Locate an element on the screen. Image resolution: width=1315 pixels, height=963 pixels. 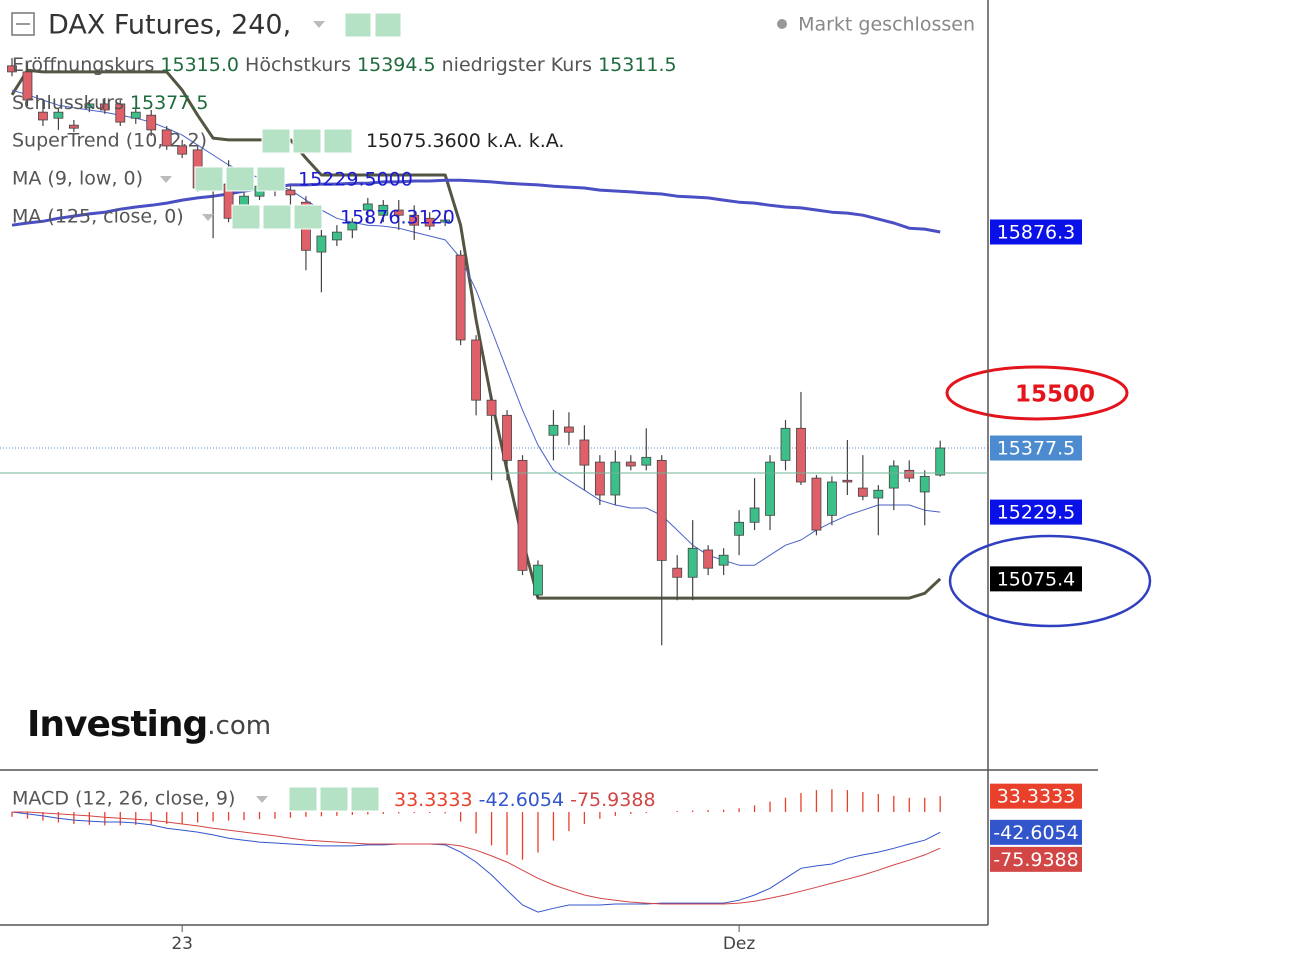
price-badge-label: 15229.5 is located at coordinates (1036, 513).